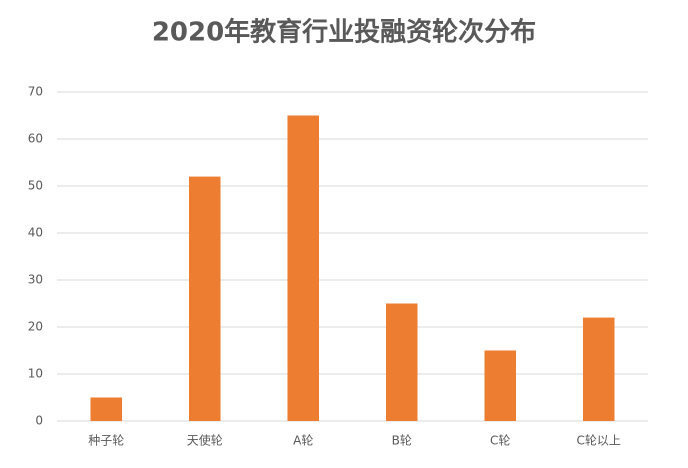 The image size is (688, 468). Describe the element at coordinates (303, 441) in the screenshot. I see `x-tick-label: A轮` at that location.